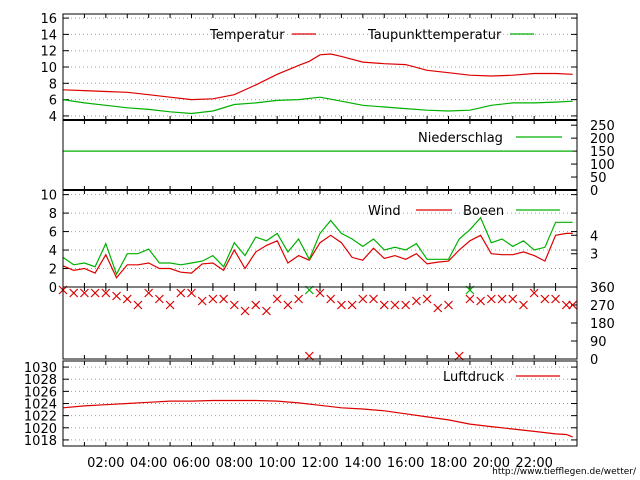  What do you see at coordinates (53, 288) in the screenshot?
I see `wind-ytick-label: 0` at bounding box center [53, 288].